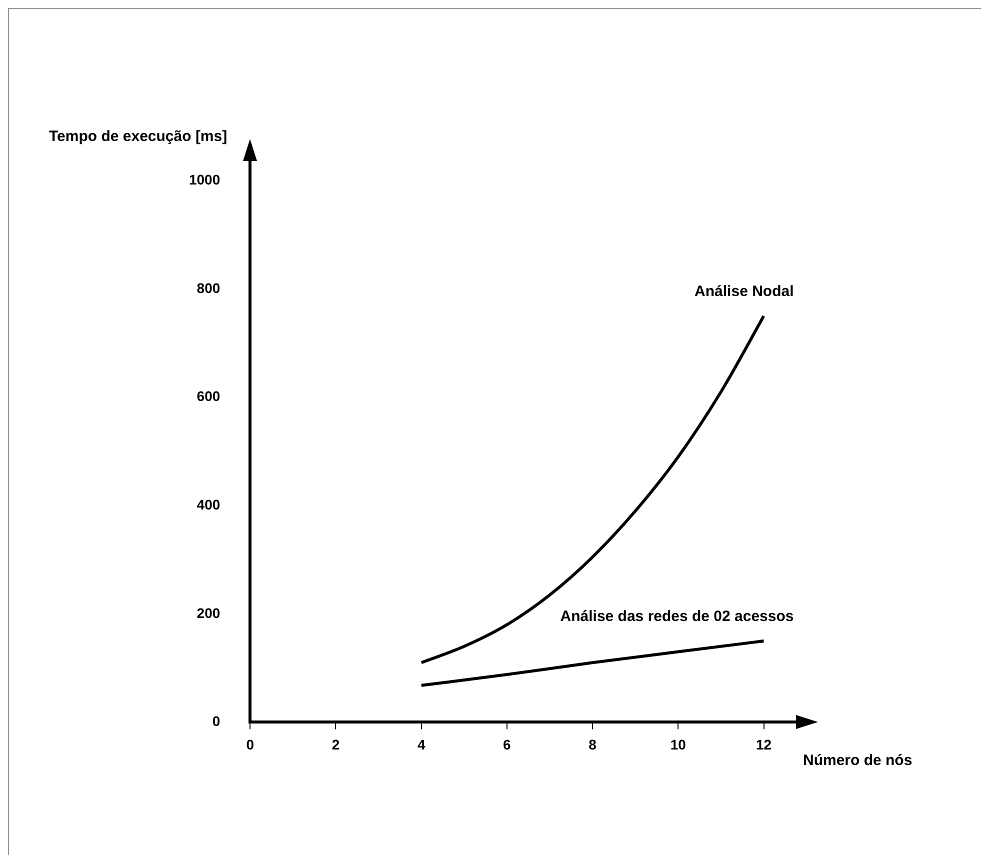 The image size is (981, 855). Describe the element at coordinates (677, 616) in the screenshot. I see `text: Análise das redes de 02 acessos` at that location.